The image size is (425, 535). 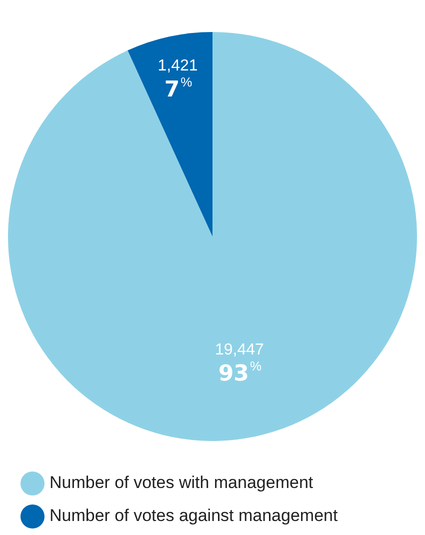 I want to click on legend-label: Number of votes with management, so click(x=182, y=482).